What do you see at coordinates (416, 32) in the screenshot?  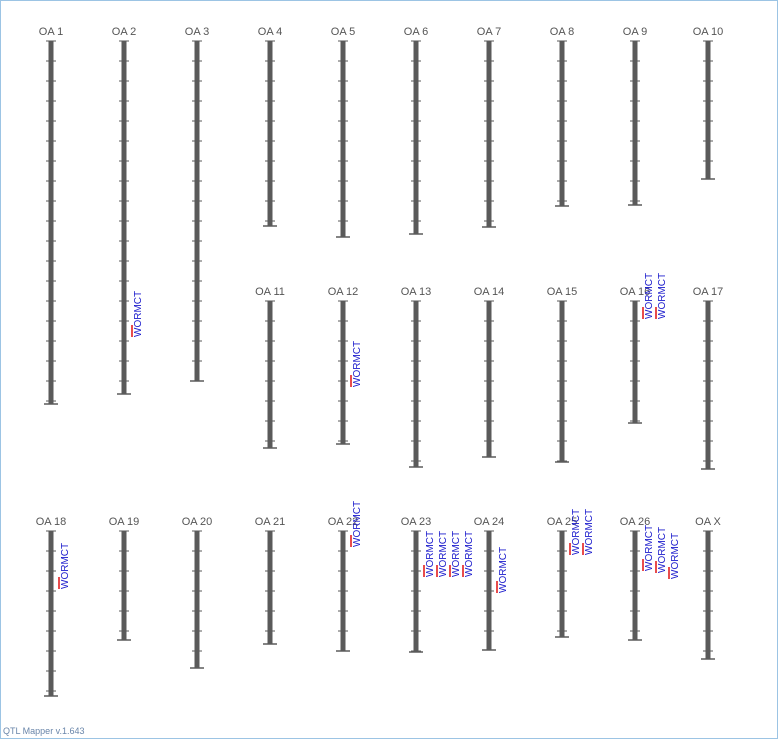 I see `chromosome-label: OA 6` at bounding box center [416, 32].